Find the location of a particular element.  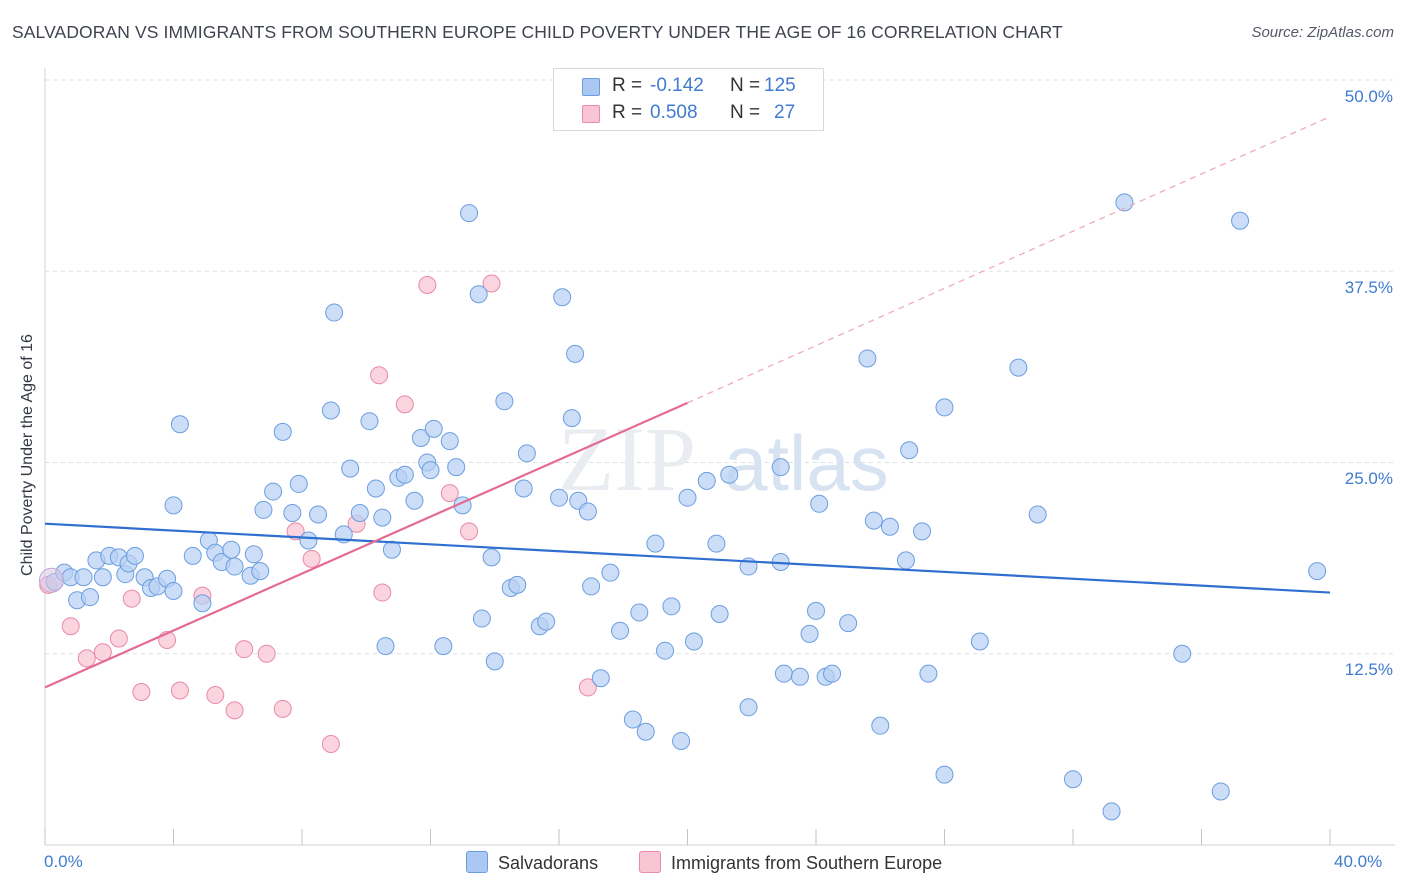

y-tick-25: 25.0% is located at coordinates (1368, 478).